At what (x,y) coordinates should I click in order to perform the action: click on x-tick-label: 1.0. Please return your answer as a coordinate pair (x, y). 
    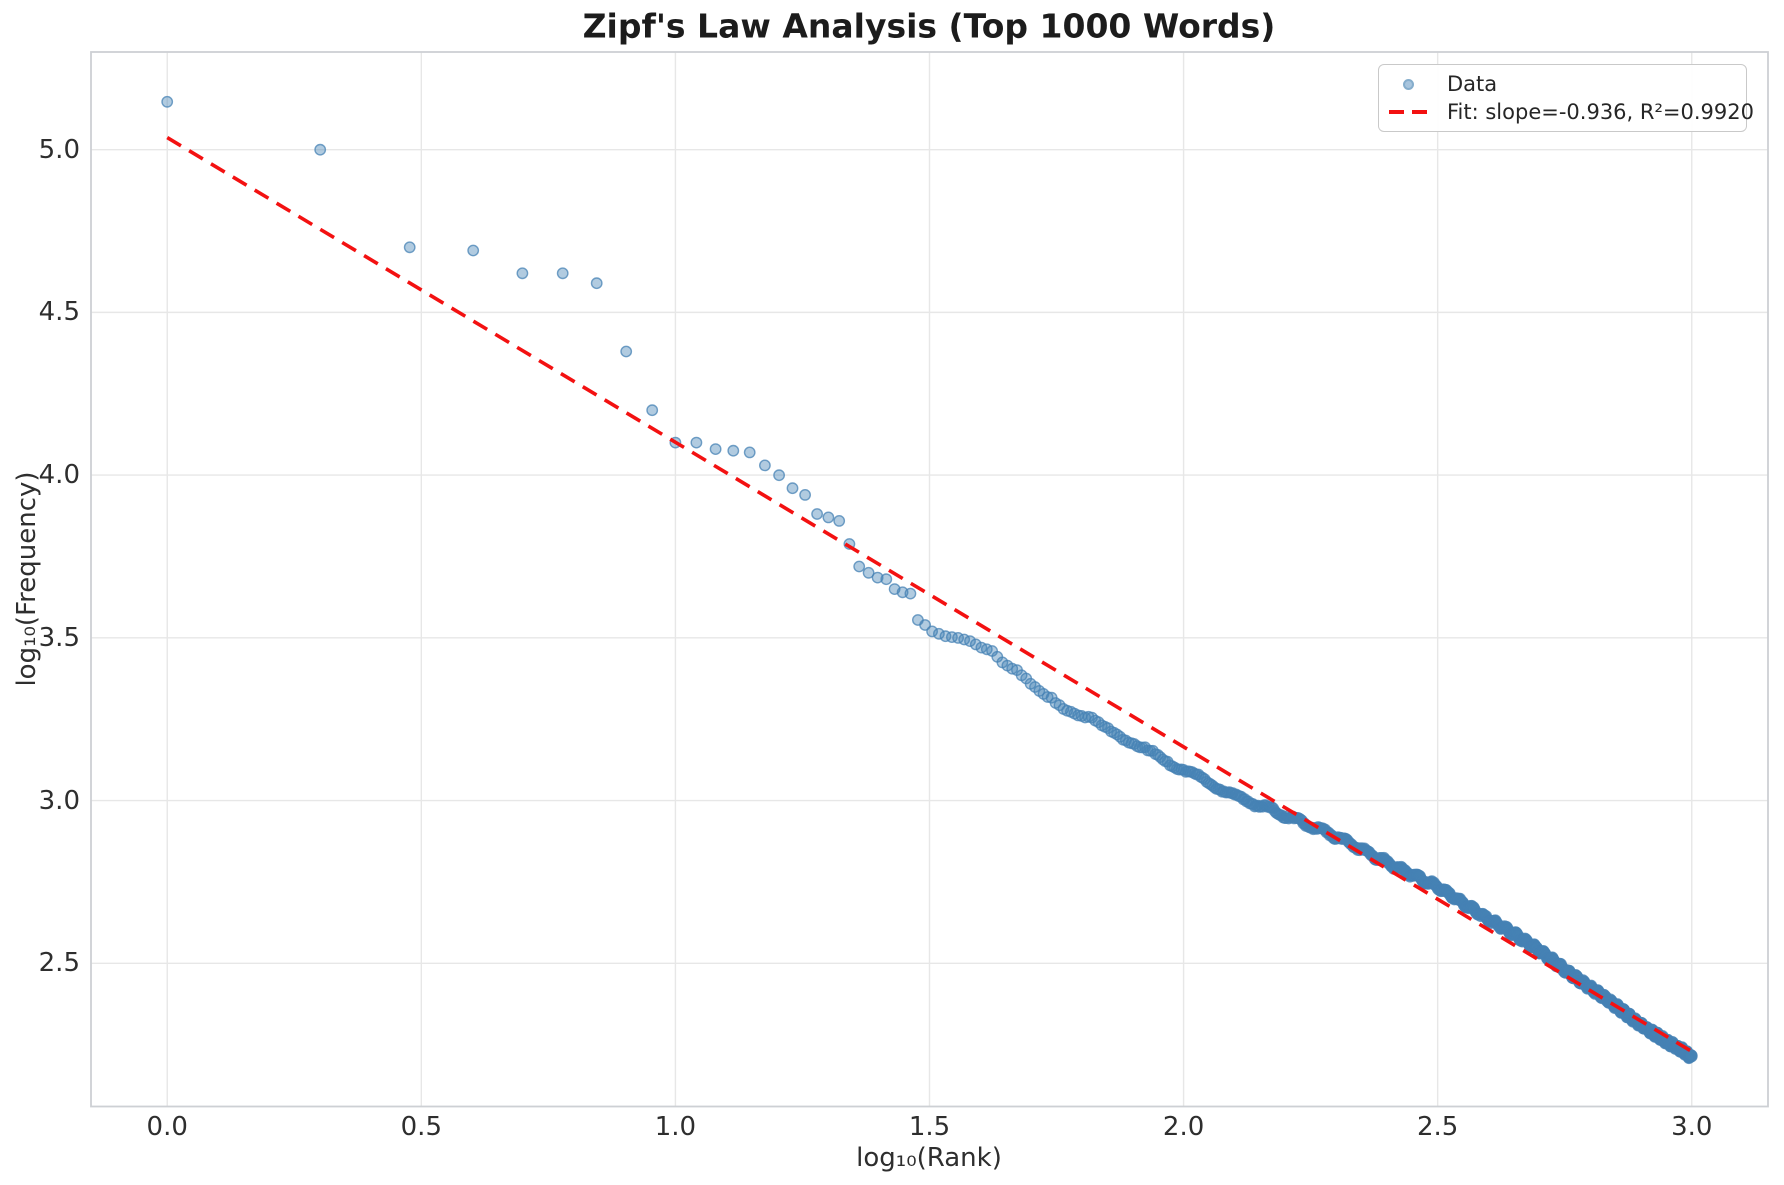
    Looking at the image, I should click on (675, 1127).